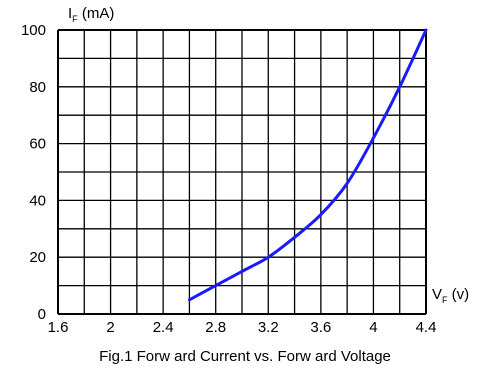 The height and width of the screenshot is (375, 490). Describe the element at coordinates (459, 294) in the screenshot. I see `x-axis-label-unit: (v)` at that location.